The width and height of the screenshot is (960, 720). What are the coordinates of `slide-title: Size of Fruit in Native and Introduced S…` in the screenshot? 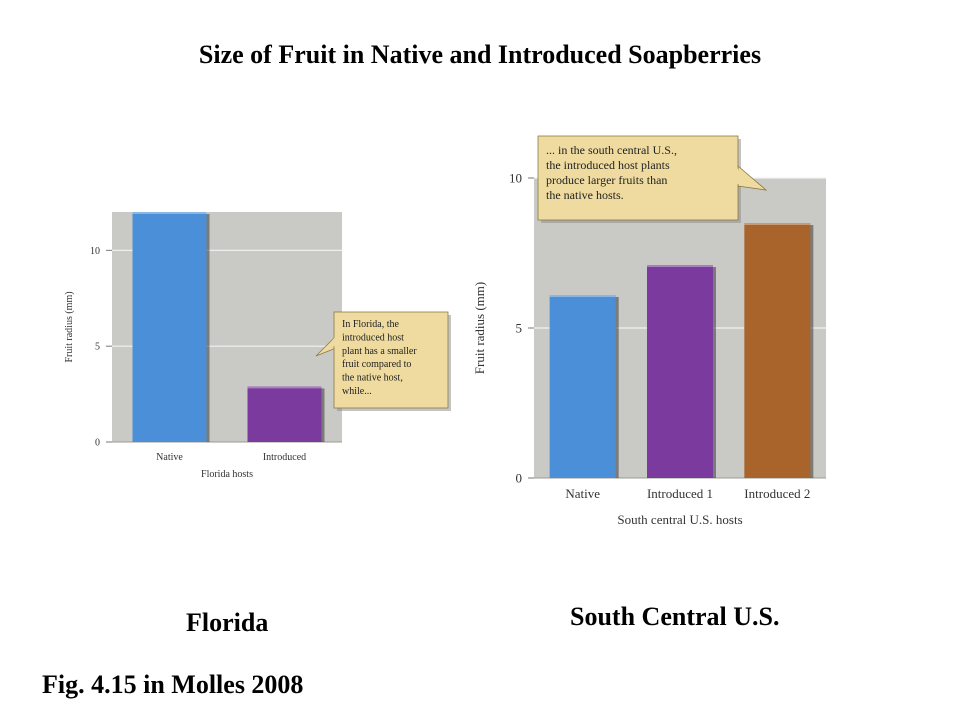 It's located at (480, 54).